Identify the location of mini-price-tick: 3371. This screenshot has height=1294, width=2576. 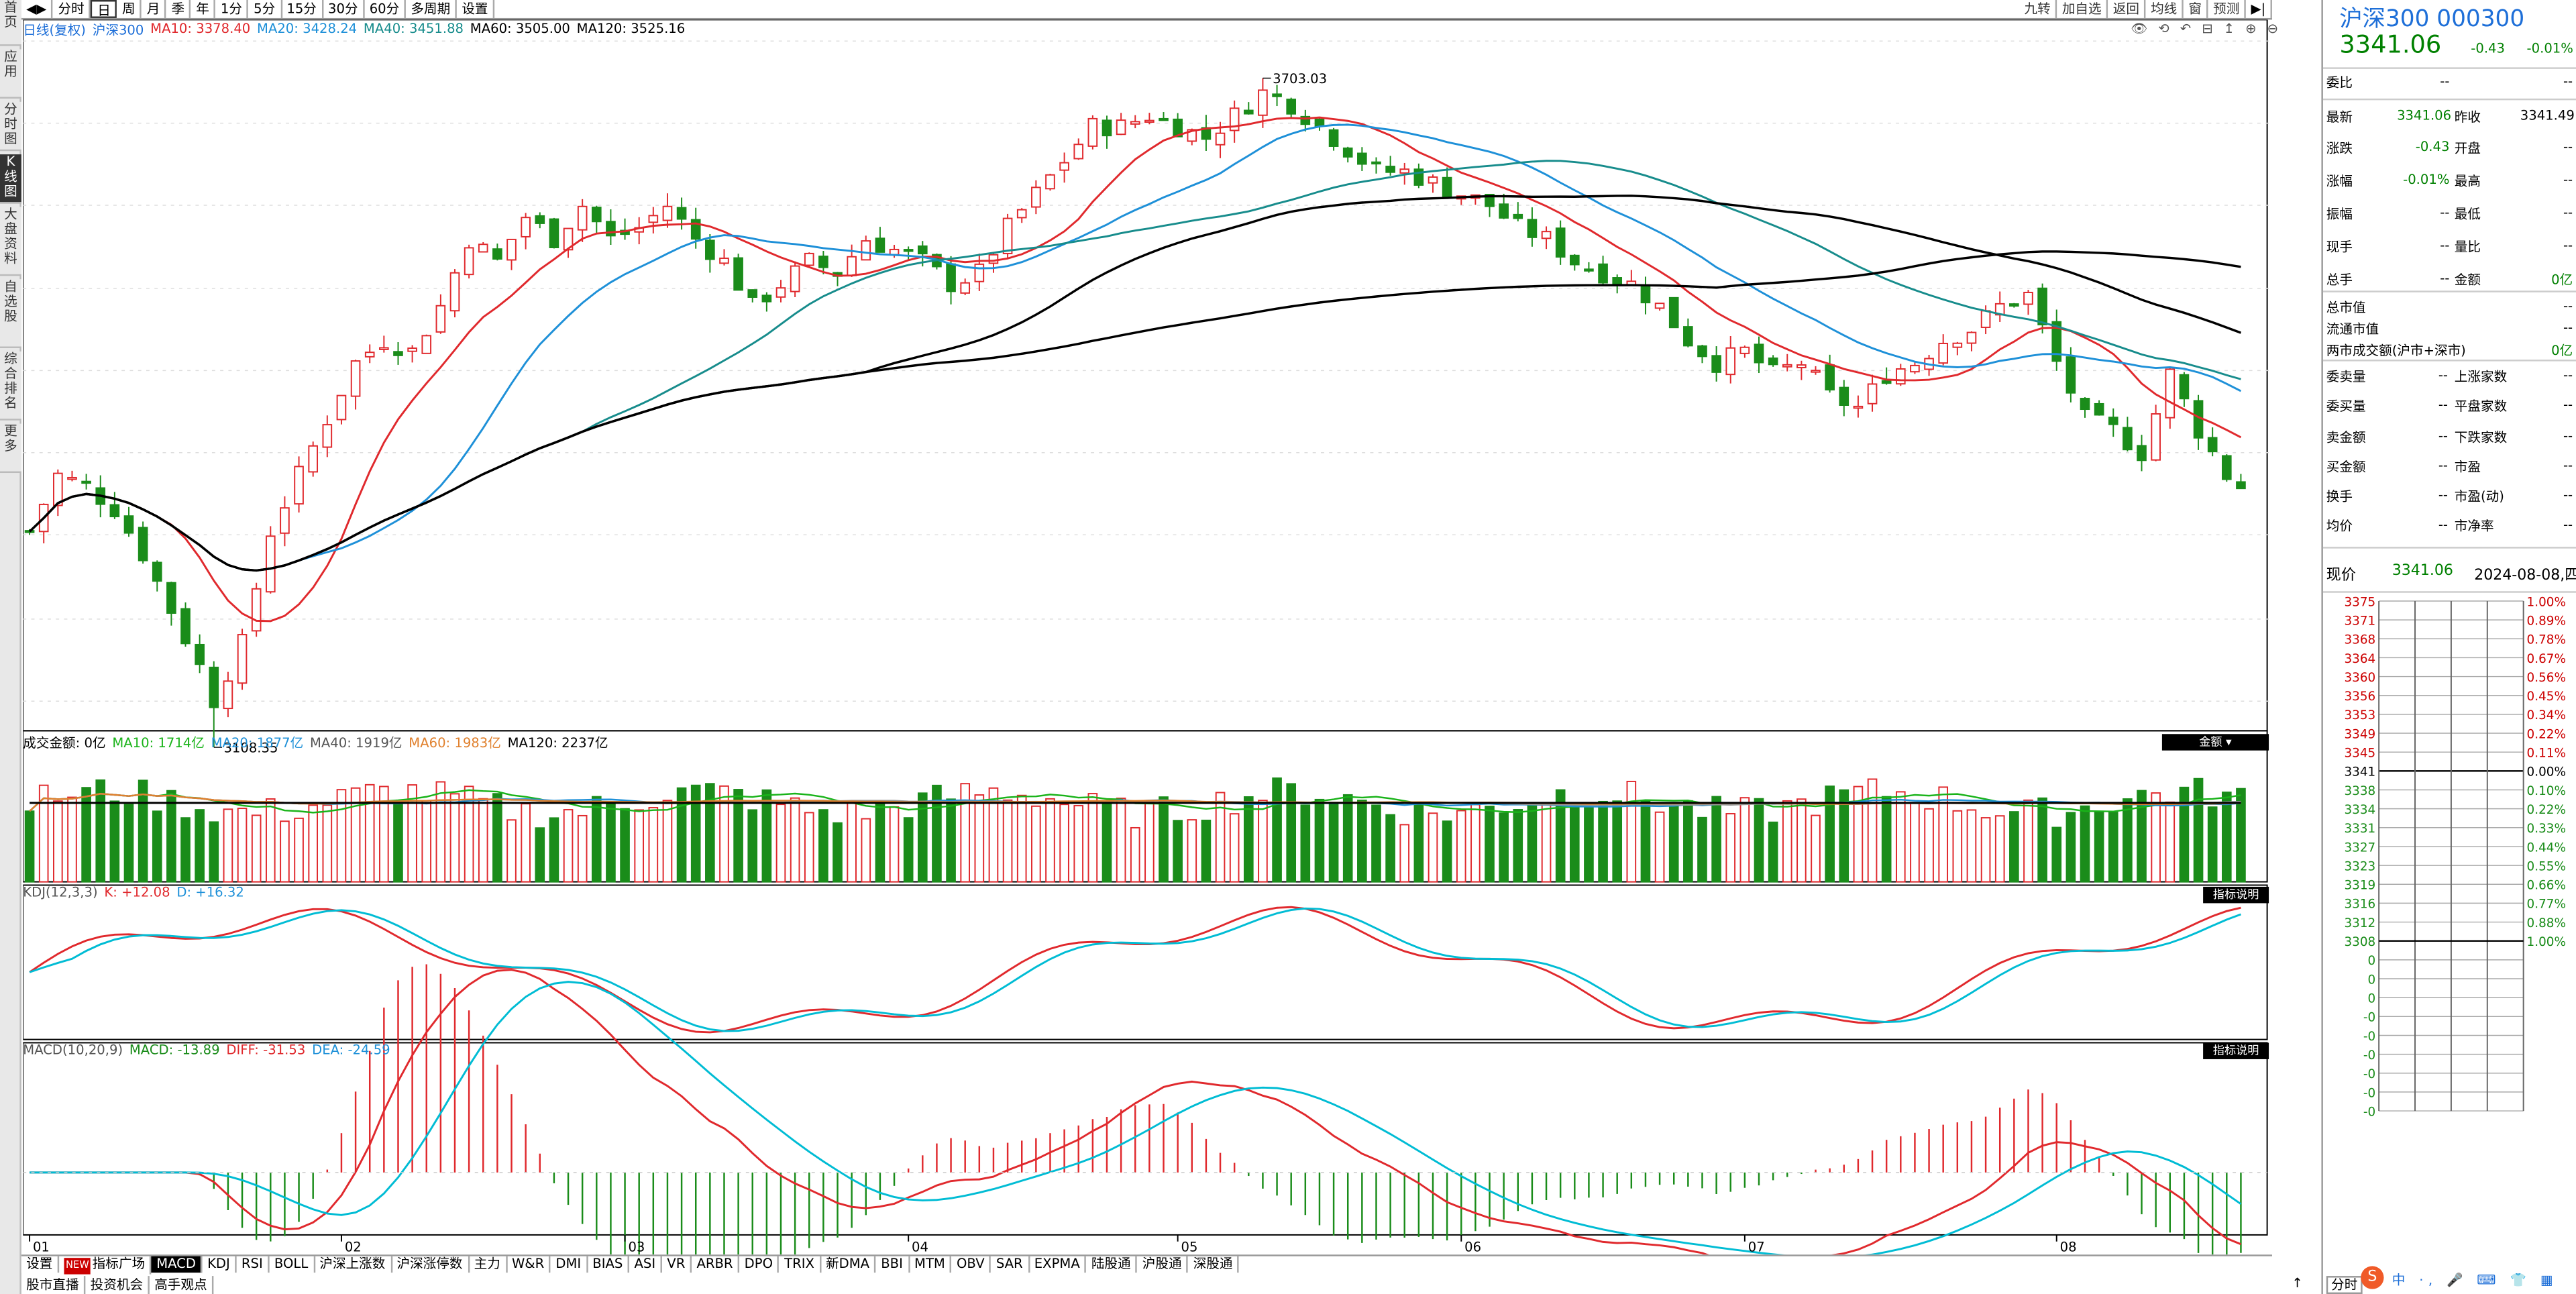
(2360, 621).